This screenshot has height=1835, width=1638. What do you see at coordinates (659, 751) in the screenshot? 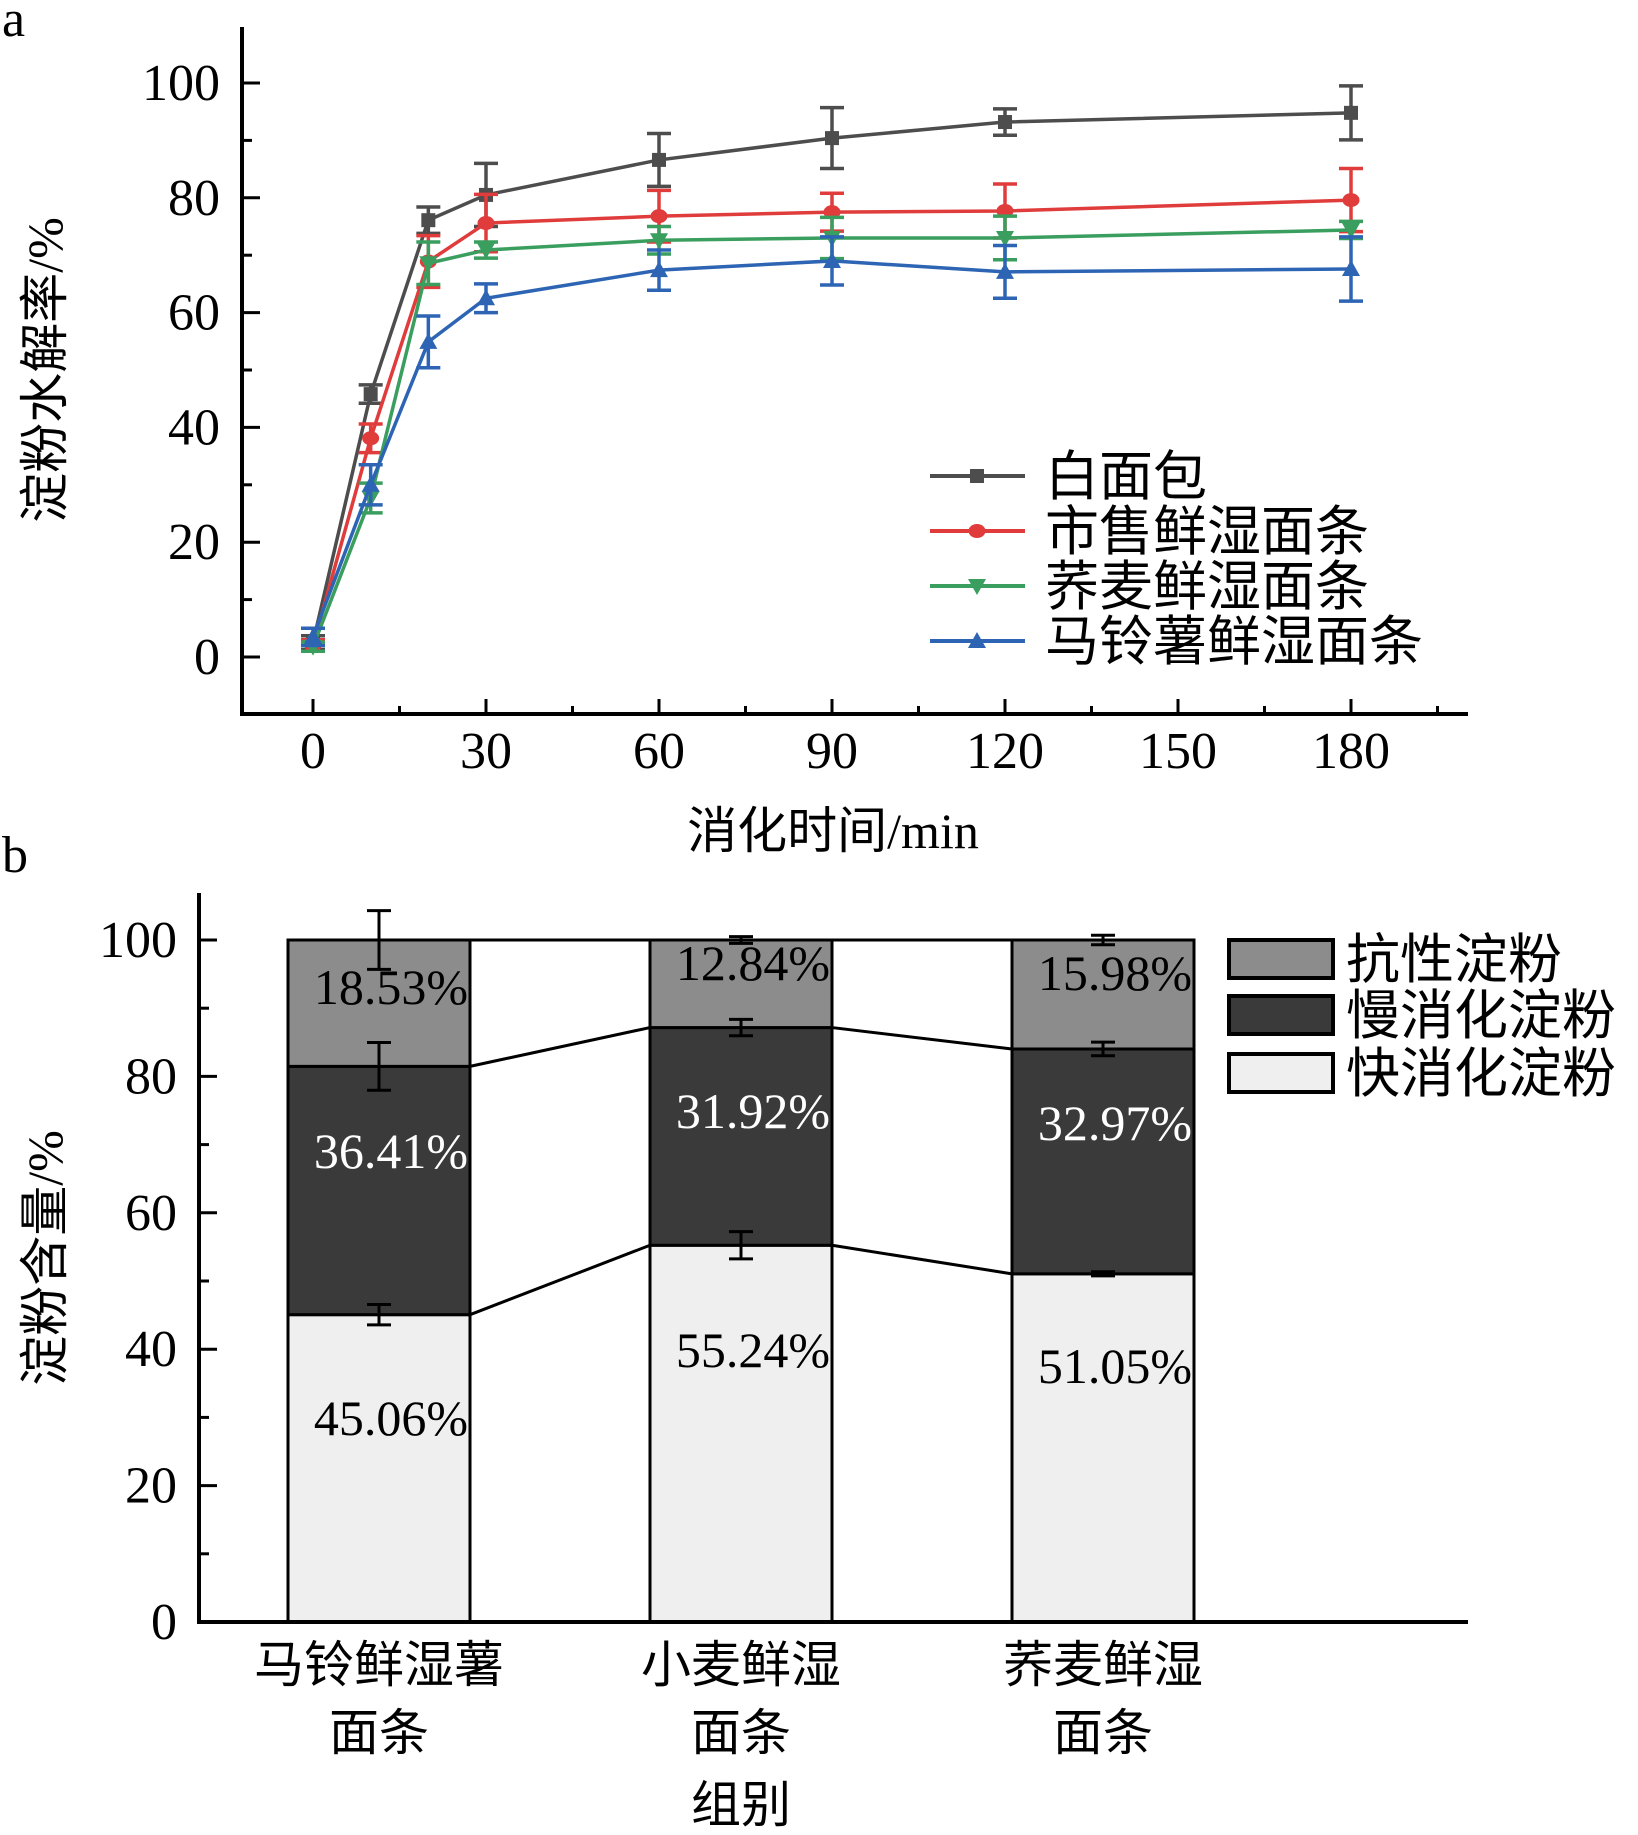
I see `x-tick-label: 60` at bounding box center [659, 751].